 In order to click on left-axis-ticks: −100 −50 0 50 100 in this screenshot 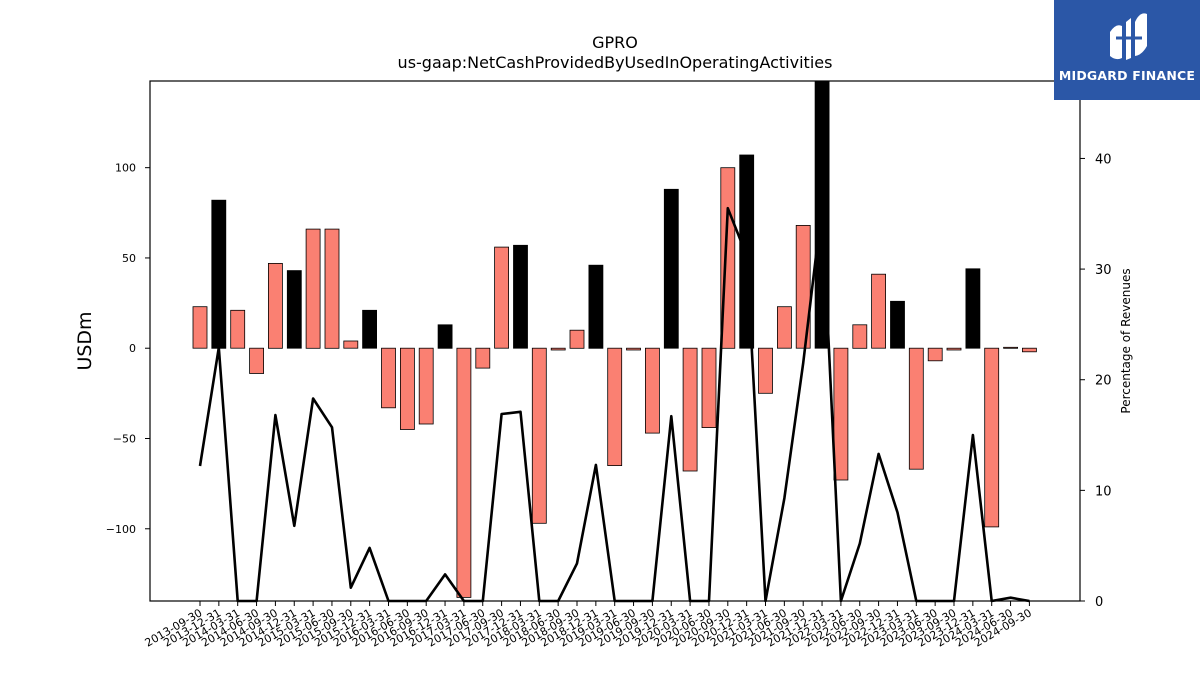, I will do `click(128, 349)`.